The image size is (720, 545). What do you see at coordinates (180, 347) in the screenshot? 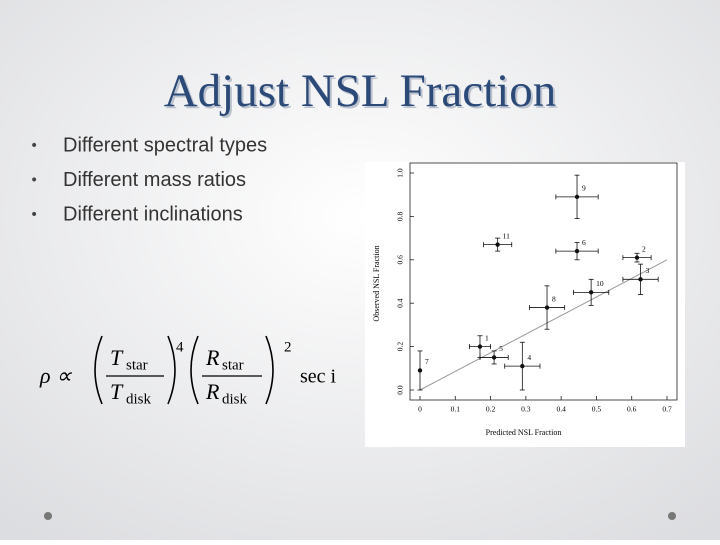
I see `exponent: 4` at bounding box center [180, 347].